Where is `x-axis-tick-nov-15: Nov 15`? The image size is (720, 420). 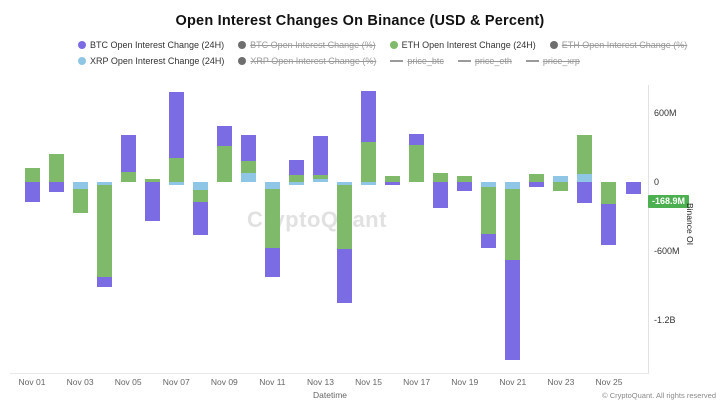 x-axis-tick-nov-15: Nov 15 is located at coordinates (369, 382).